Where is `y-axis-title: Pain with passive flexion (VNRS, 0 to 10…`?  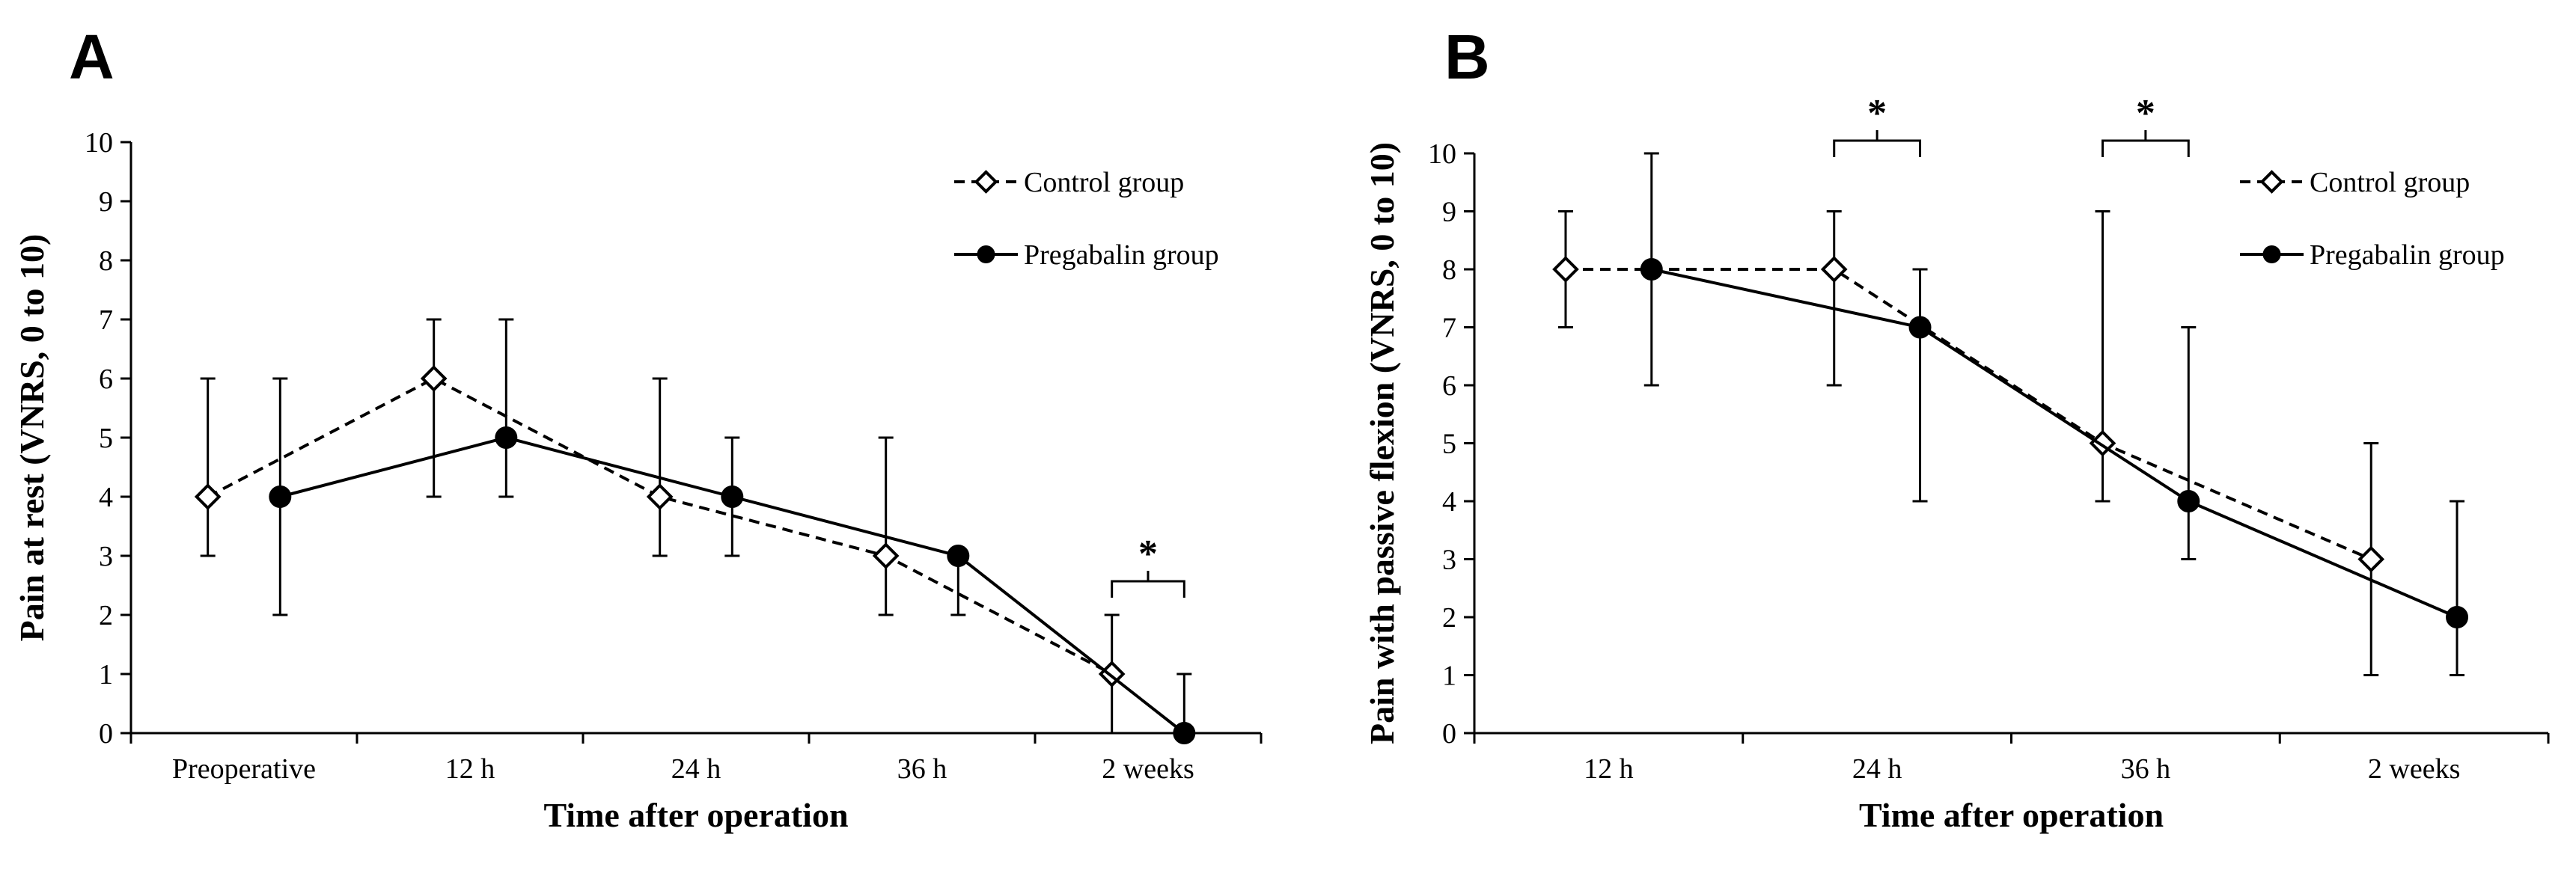
y-axis-title: Pain with passive flexion (VNRS, 0 to 10… is located at coordinates (1382, 443).